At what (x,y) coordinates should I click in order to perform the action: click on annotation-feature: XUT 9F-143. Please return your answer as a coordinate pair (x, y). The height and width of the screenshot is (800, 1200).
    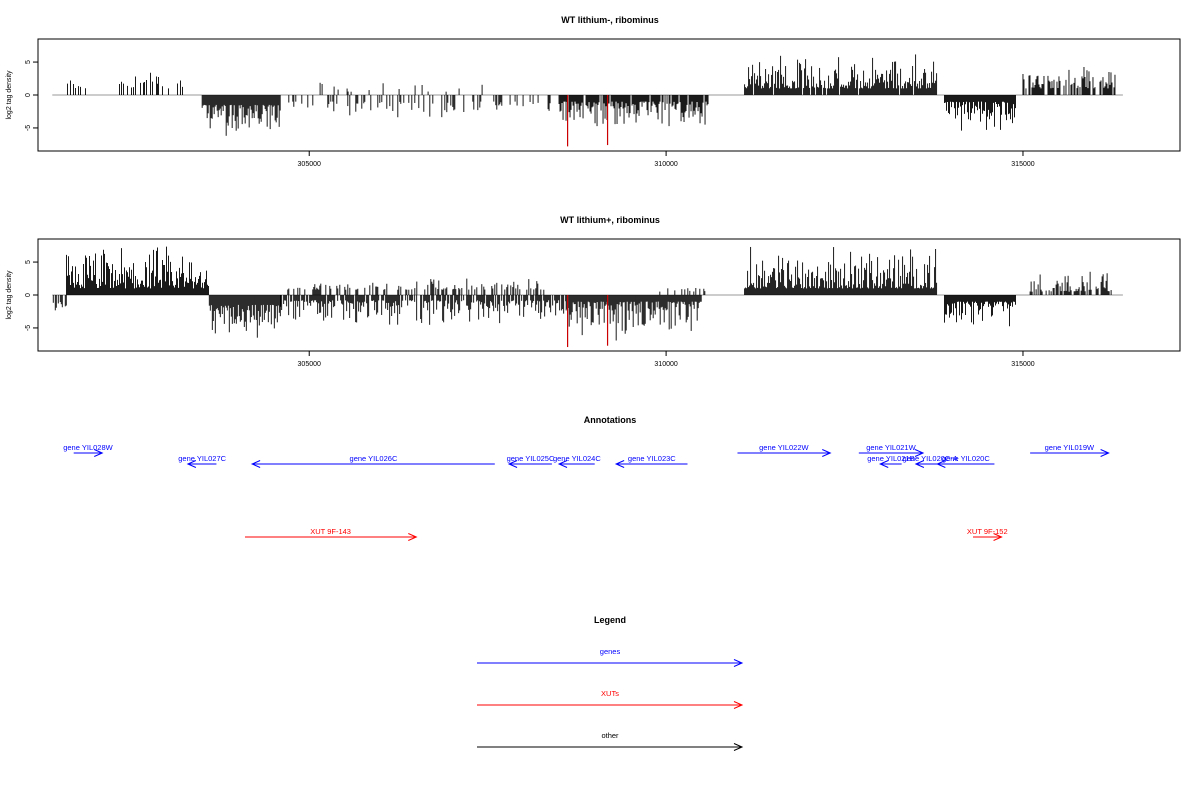
    Looking at the image, I should click on (331, 534).